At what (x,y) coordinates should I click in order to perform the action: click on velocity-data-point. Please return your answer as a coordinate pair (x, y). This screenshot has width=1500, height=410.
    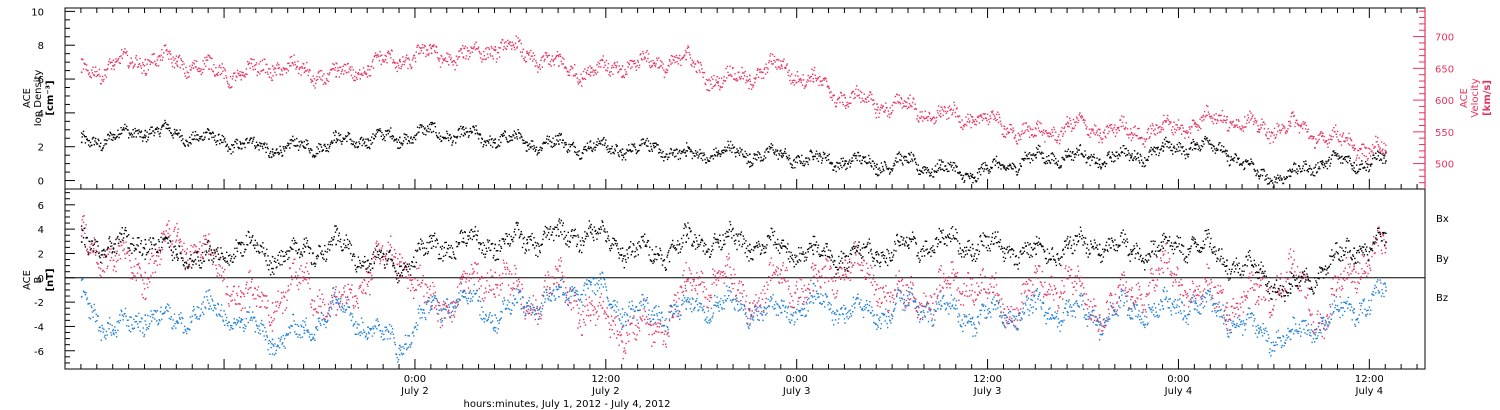
    Looking at the image, I should click on (177, 61).